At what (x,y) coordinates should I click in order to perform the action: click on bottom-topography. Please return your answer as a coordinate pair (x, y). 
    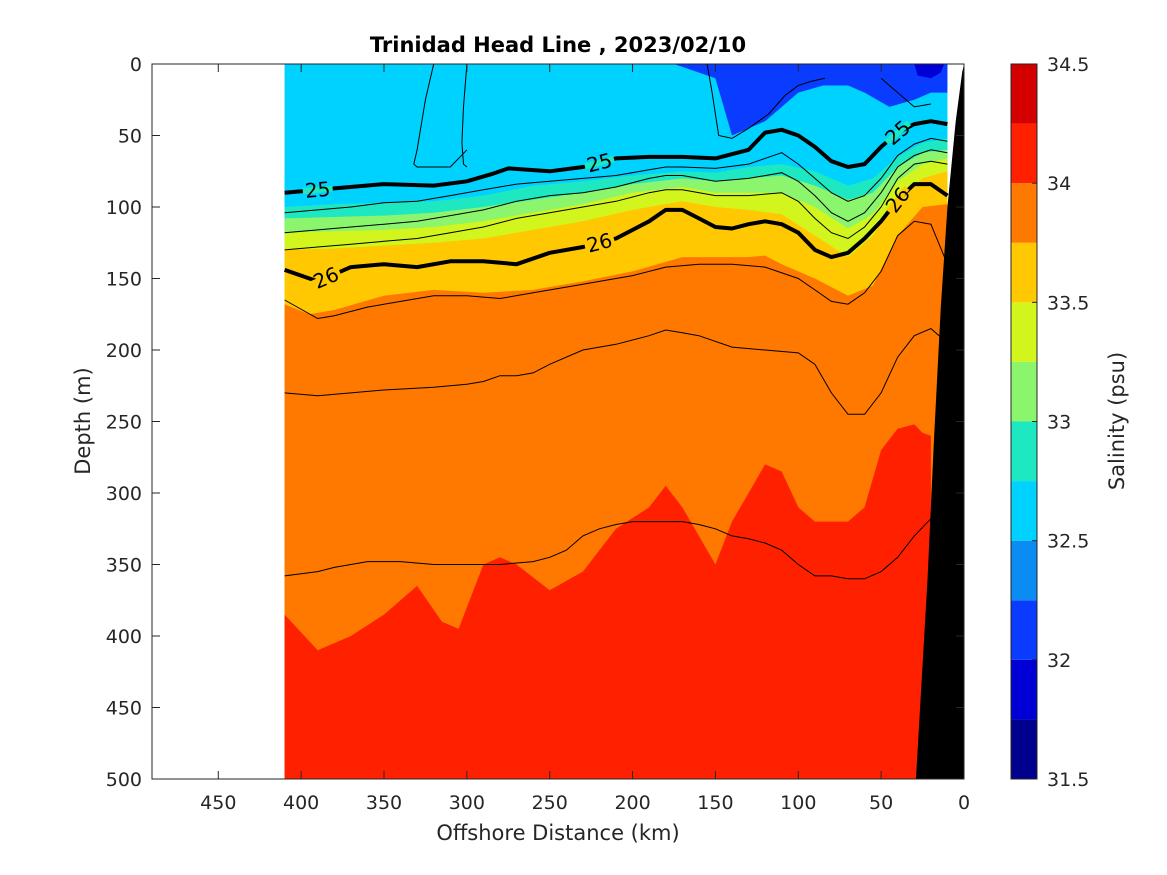
    Looking at the image, I should click on (939, 421).